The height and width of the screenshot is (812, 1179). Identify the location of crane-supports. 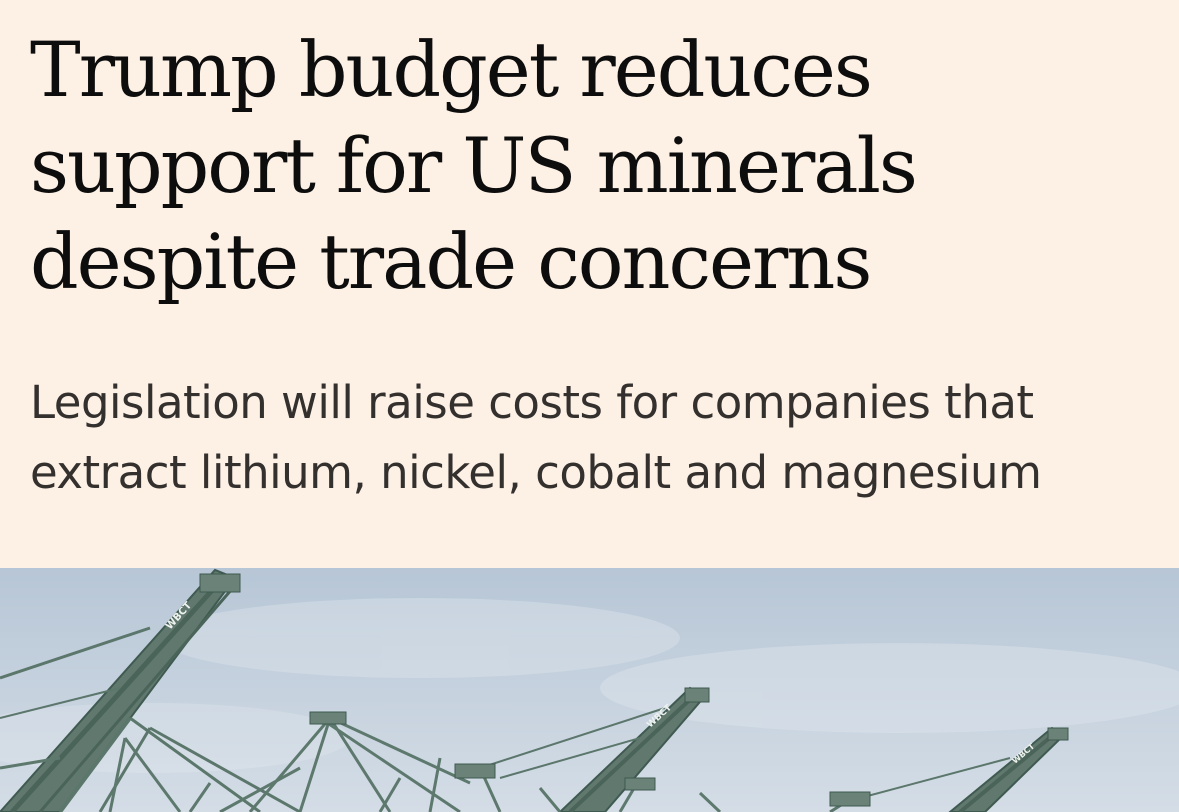
(361, 774).